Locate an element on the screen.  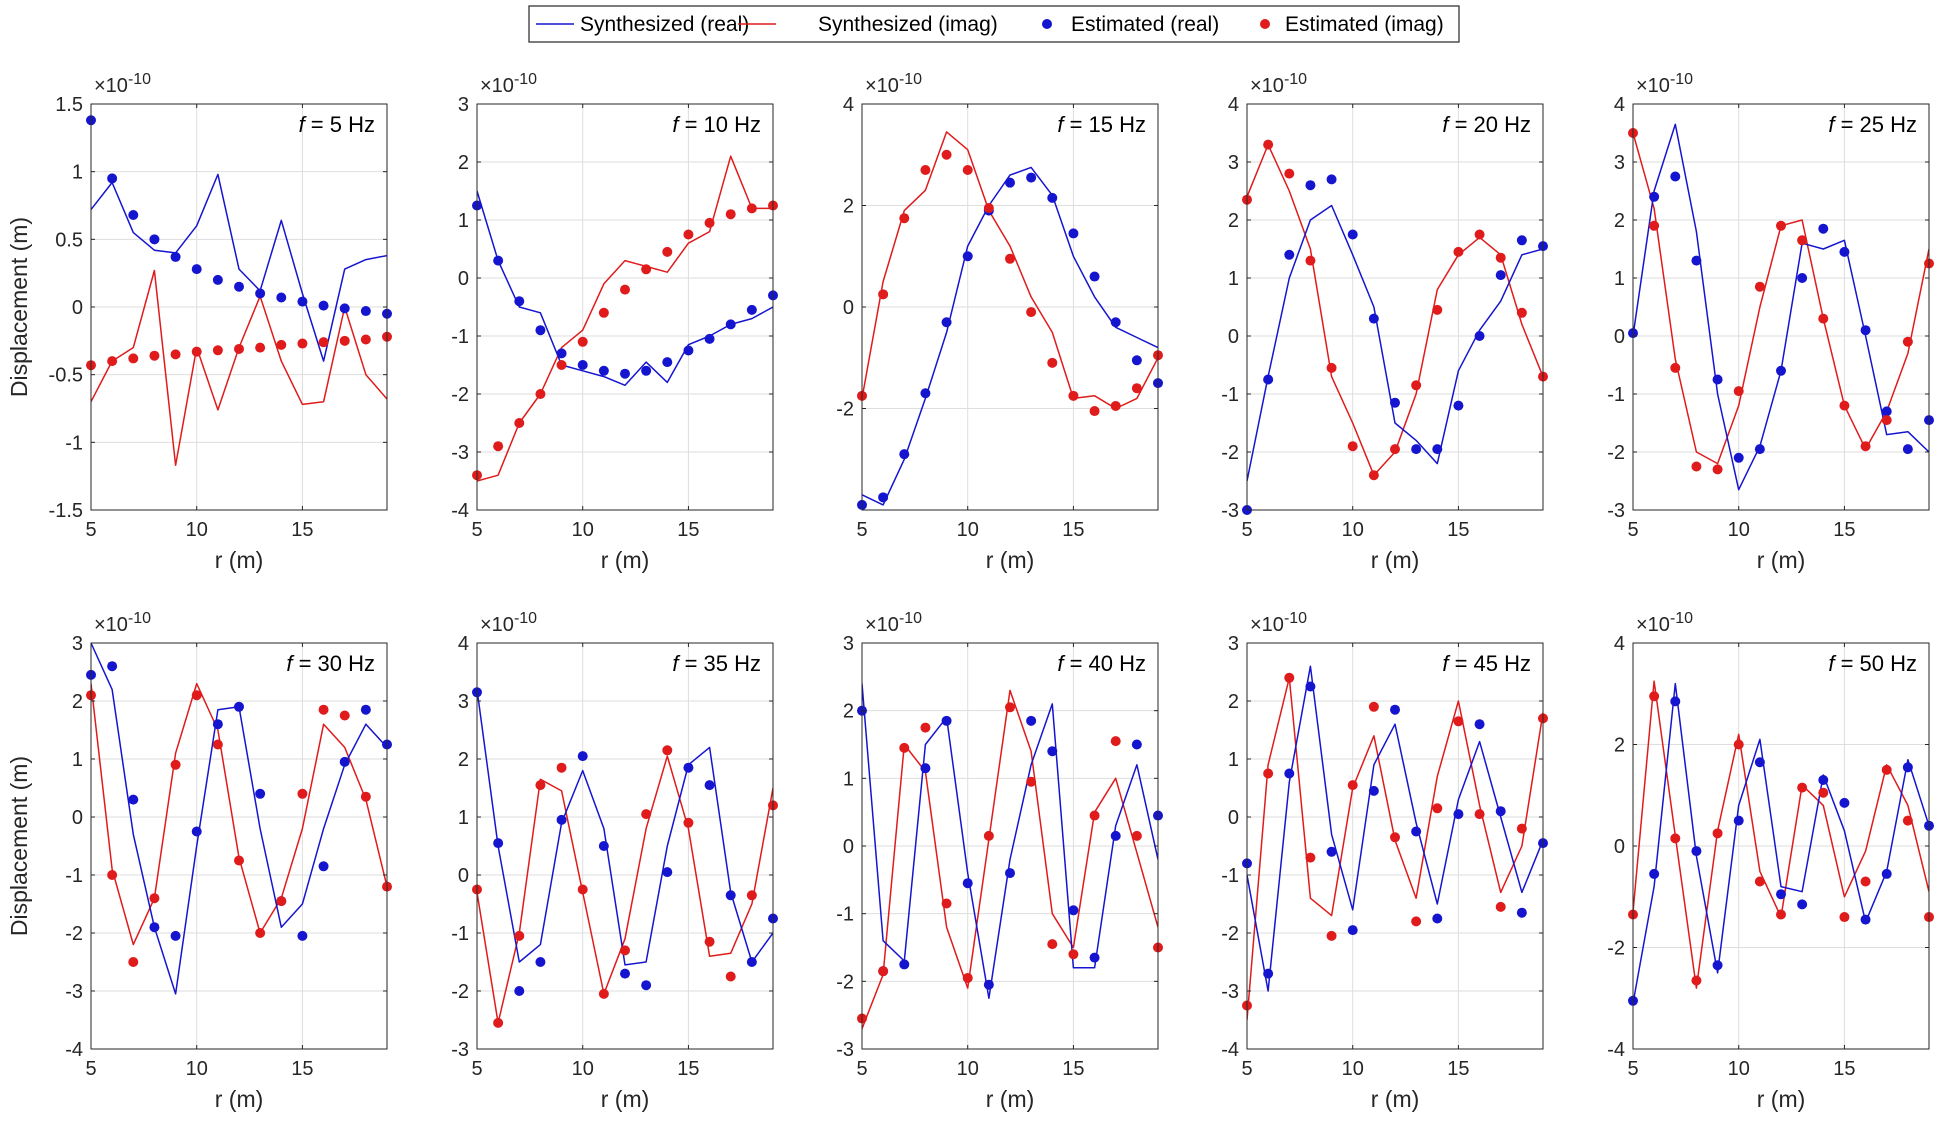
y-tick-label: 1 is located at coordinates (77, 173).